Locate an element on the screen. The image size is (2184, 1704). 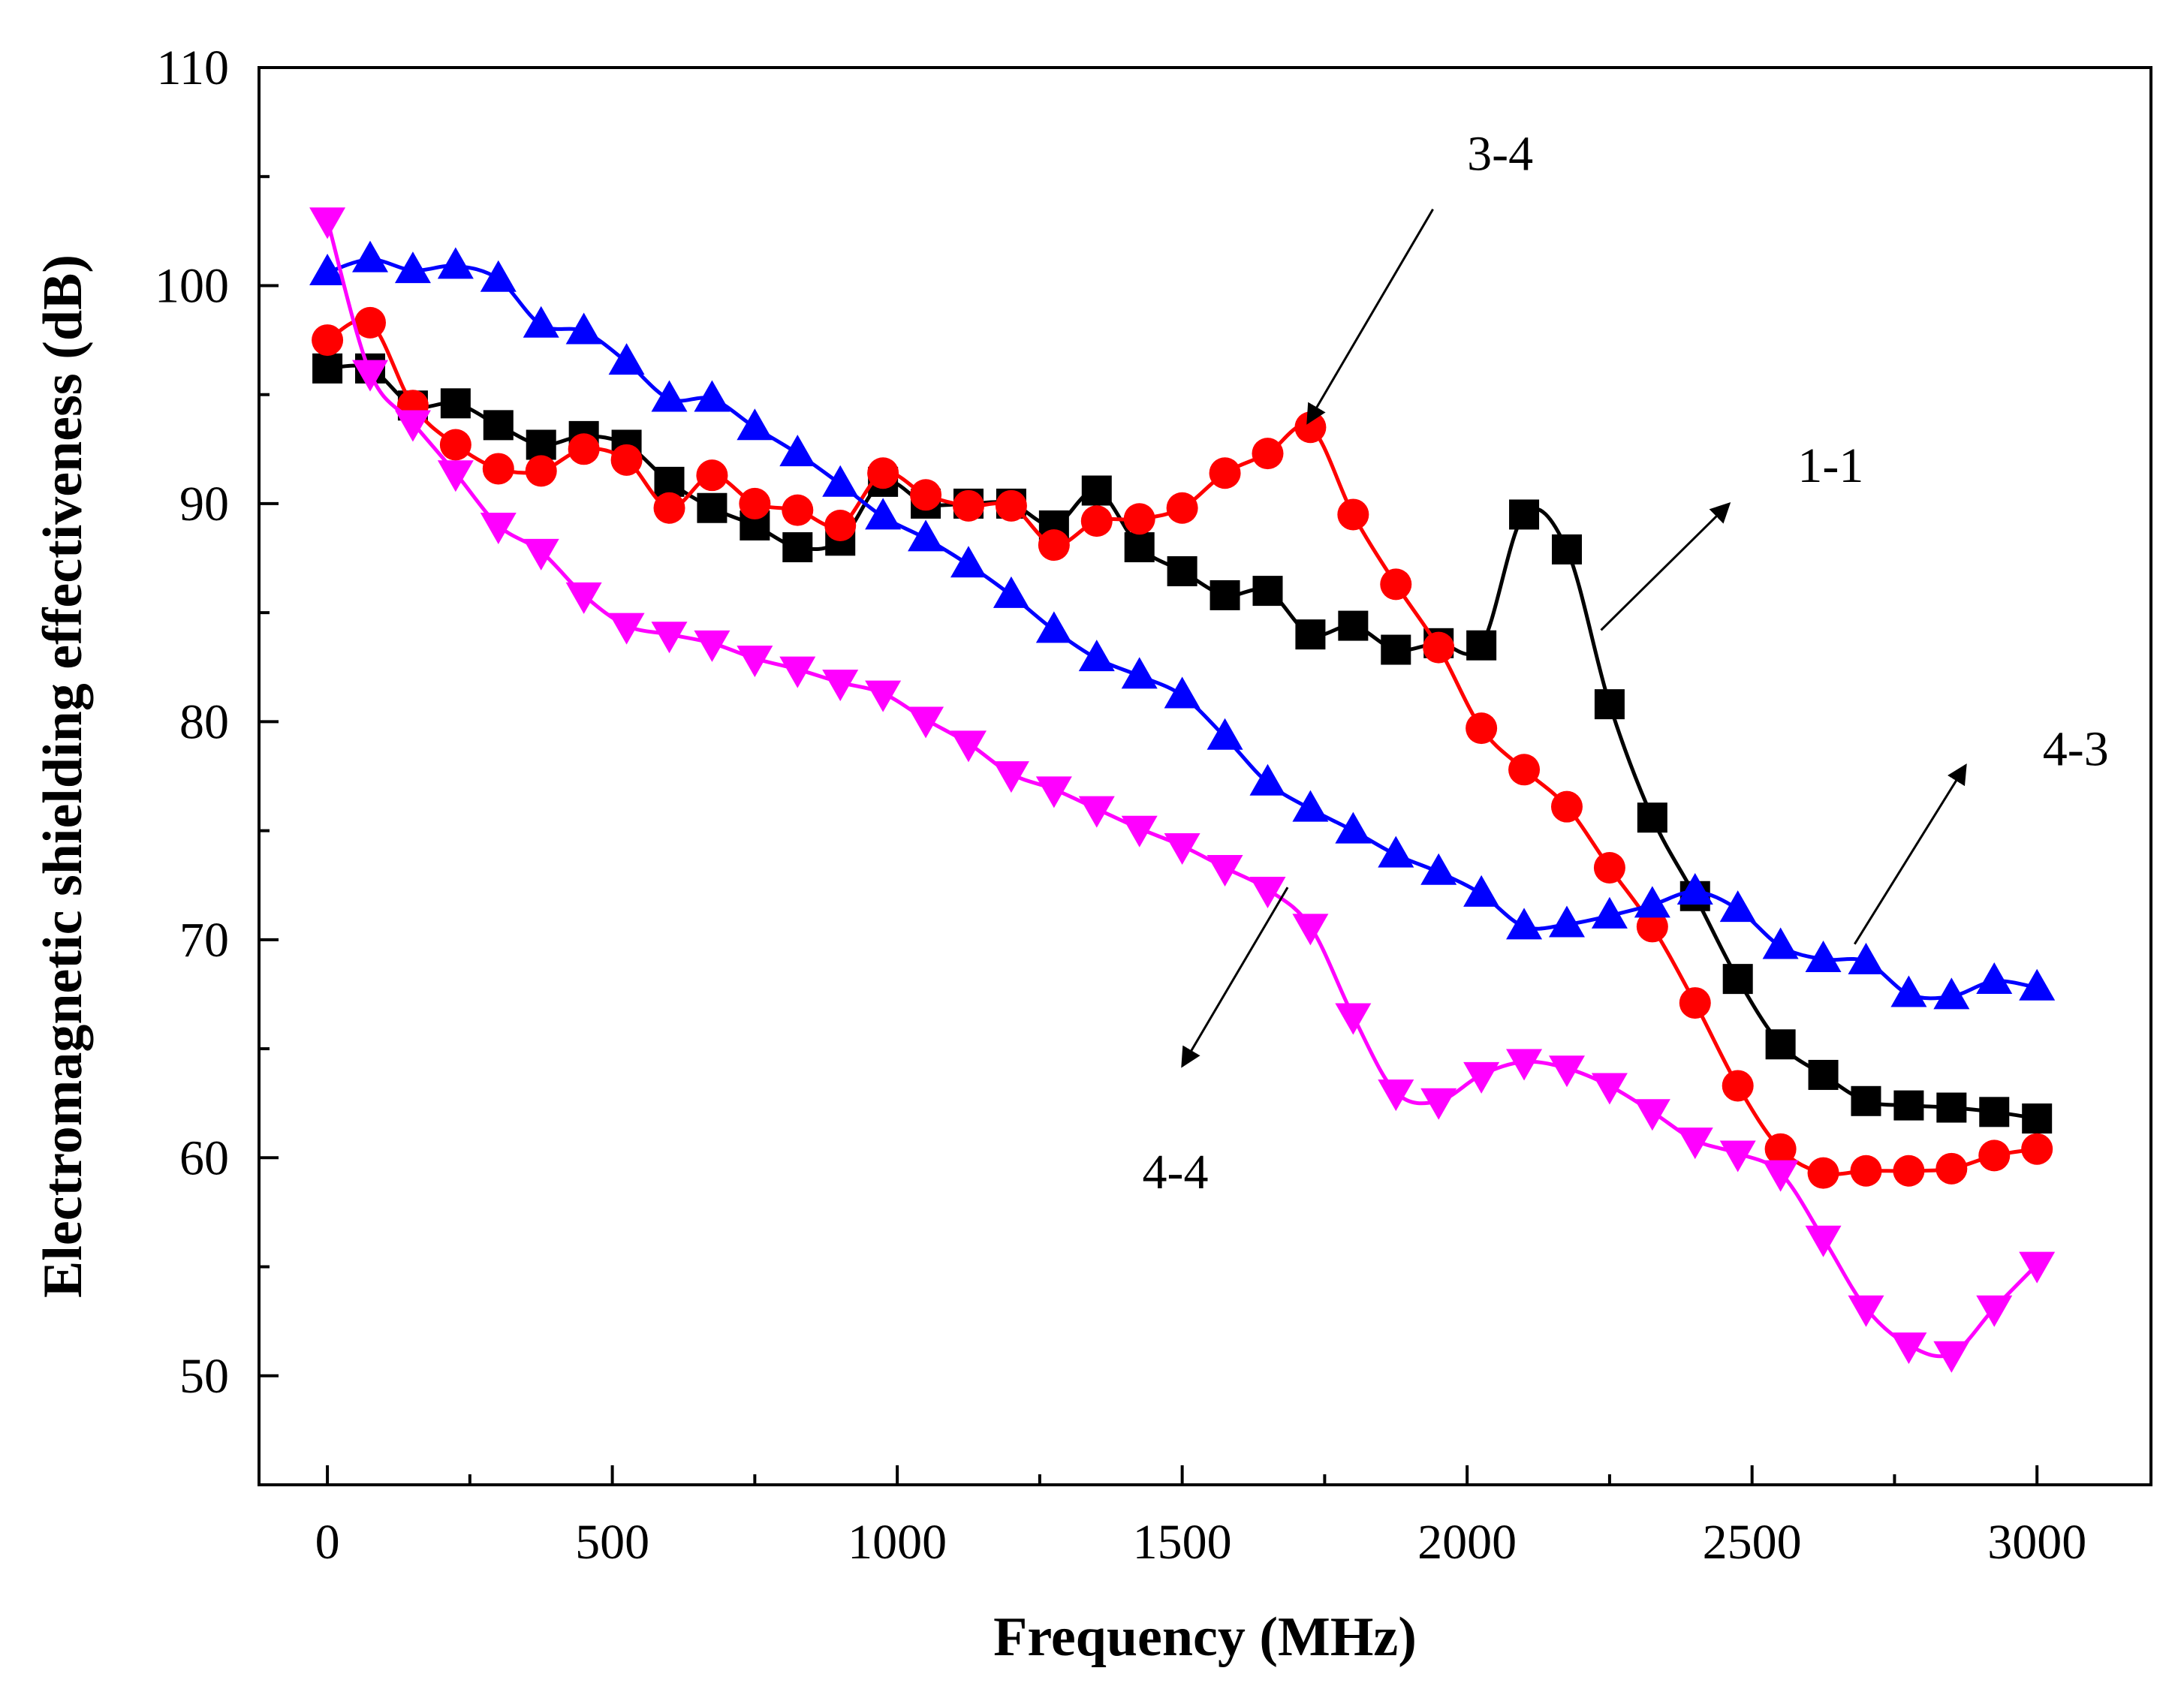
y-tick-label: 70 is located at coordinates (204, 941).